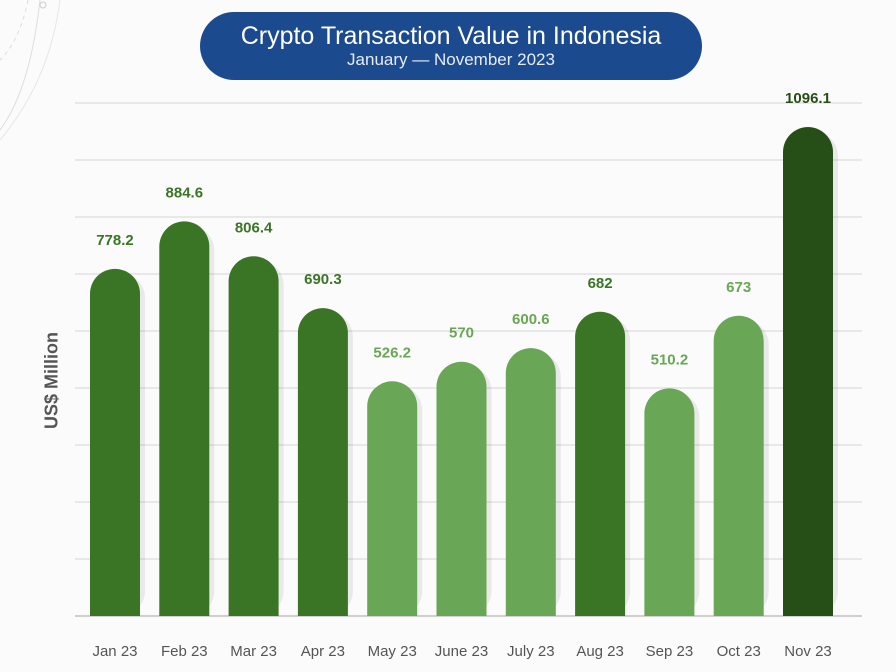 The image size is (896, 672). Describe the element at coordinates (392, 352) in the screenshot. I see `data-label: 526.2` at that location.